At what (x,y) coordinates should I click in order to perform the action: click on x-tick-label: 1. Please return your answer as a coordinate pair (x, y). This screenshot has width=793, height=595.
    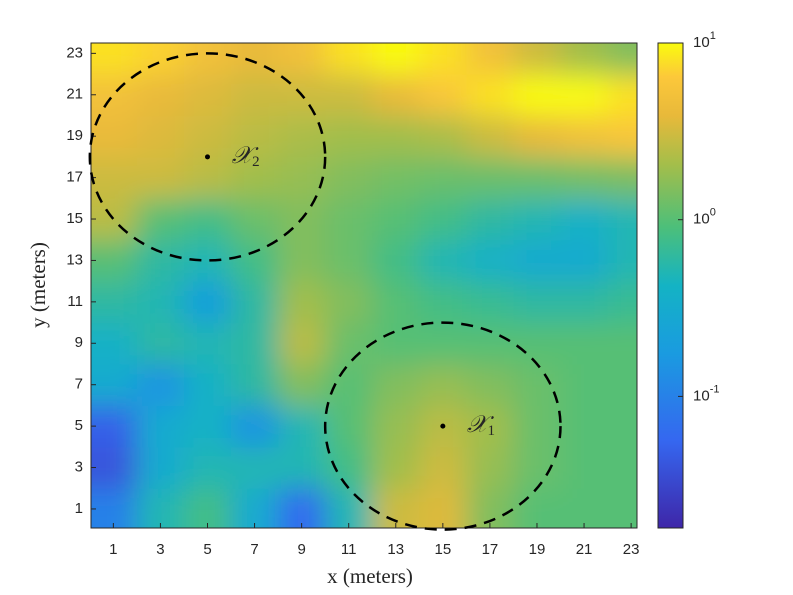
    Looking at the image, I should click on (113, 549).